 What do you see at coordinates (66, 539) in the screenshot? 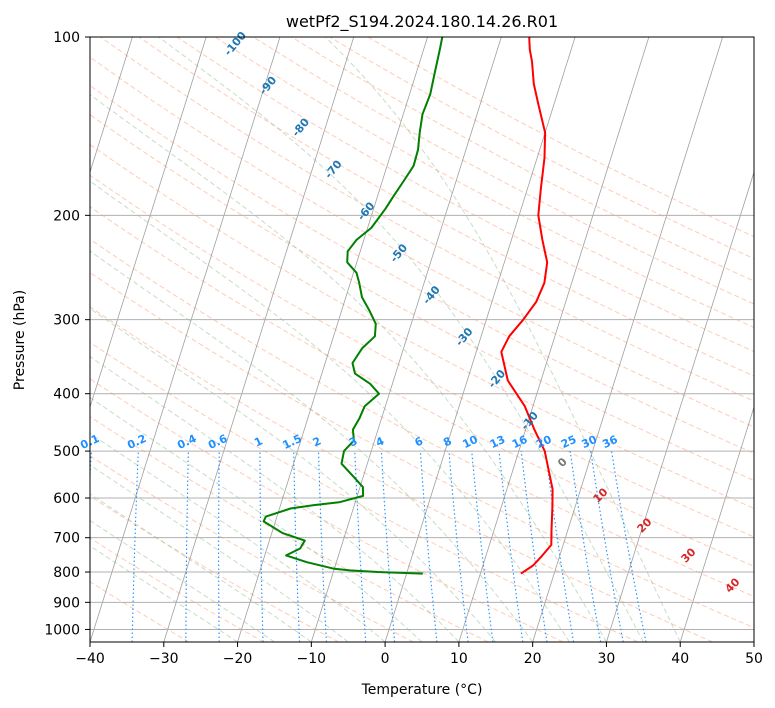
I see `y-tick-label: 700` at bounding box center [66, 539].